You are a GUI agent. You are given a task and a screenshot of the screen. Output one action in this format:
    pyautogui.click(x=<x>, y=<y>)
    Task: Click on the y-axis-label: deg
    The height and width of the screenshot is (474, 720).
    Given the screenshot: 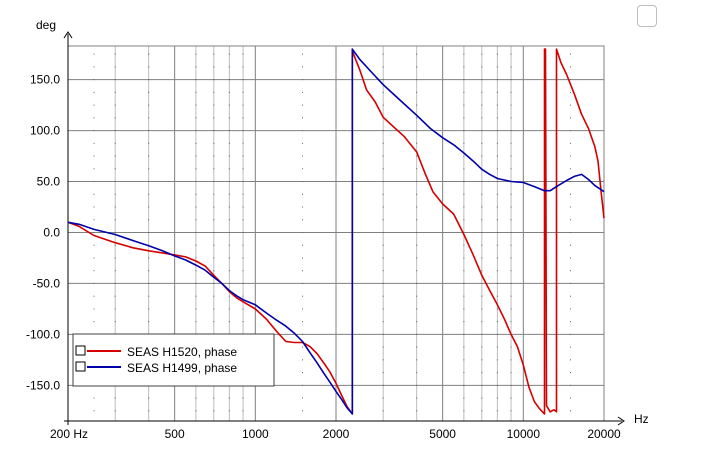 What is the action you would take?
    pyautogui.click(x=46, y=25)
    